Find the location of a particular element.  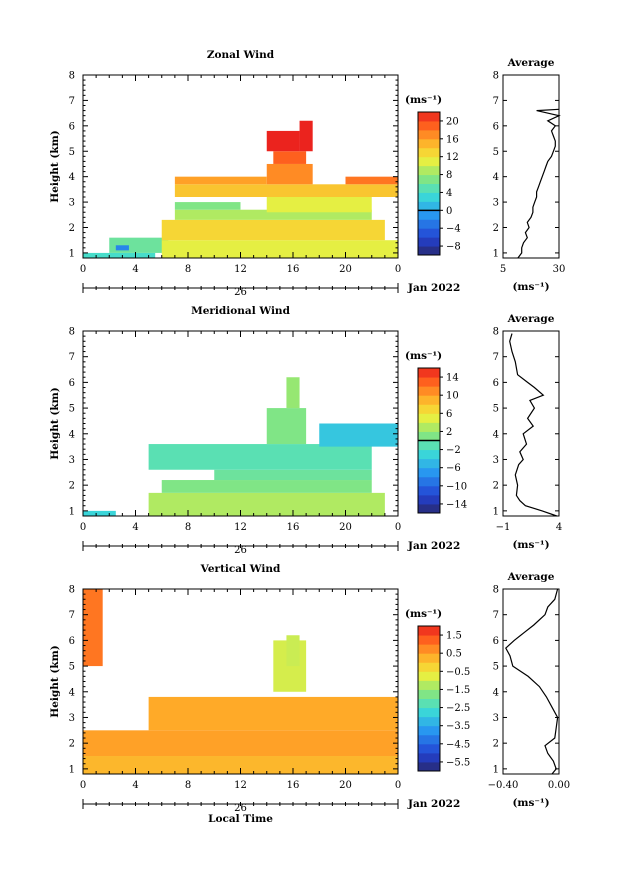

colorbar-tick-label: 10 is located at coordinates (452, 396).